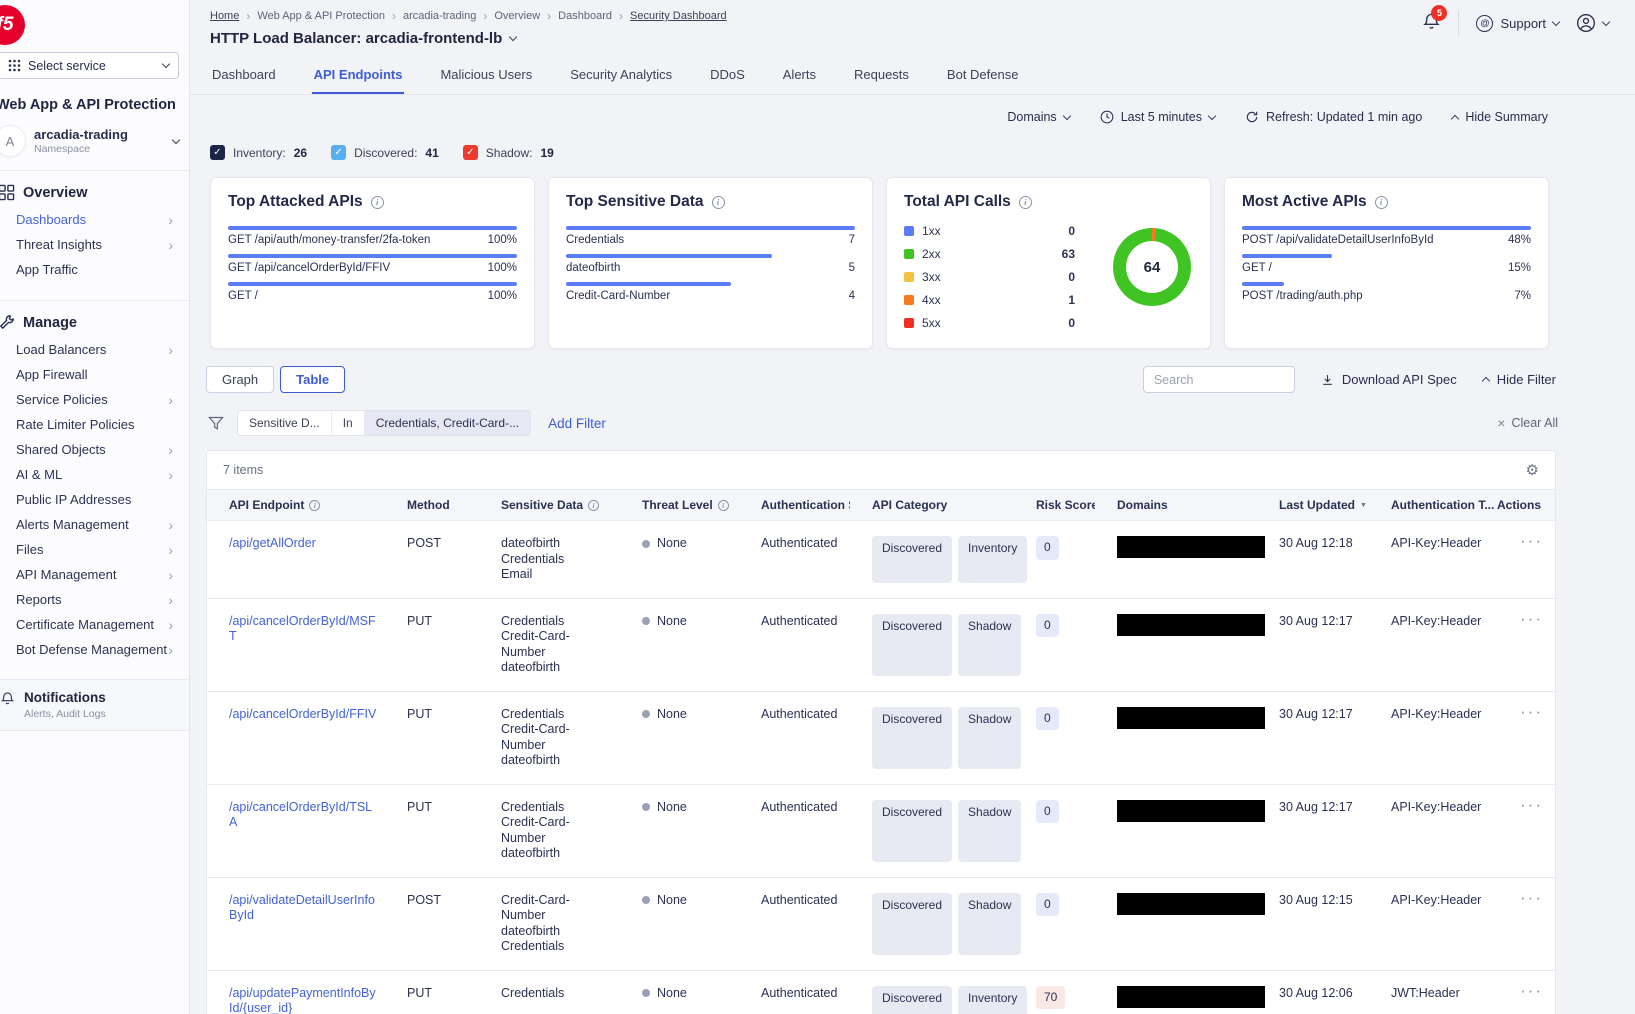 This screenshot has width=1635, height=1014. I want to click on cell-last-updated: 30 Aug 12:06, so click(1316, 992).